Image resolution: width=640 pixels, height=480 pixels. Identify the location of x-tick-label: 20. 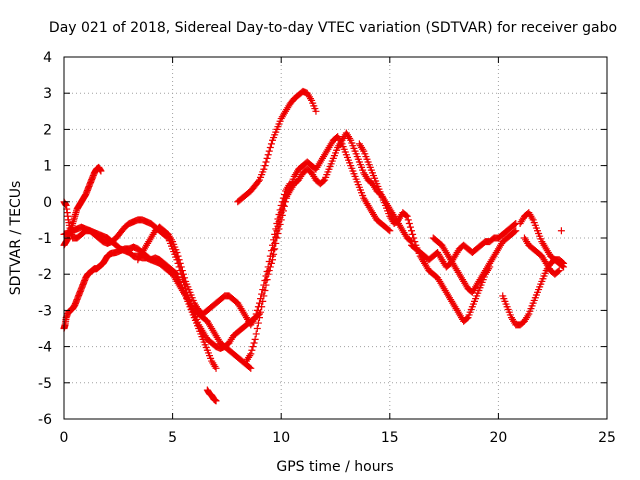
(498, 438).